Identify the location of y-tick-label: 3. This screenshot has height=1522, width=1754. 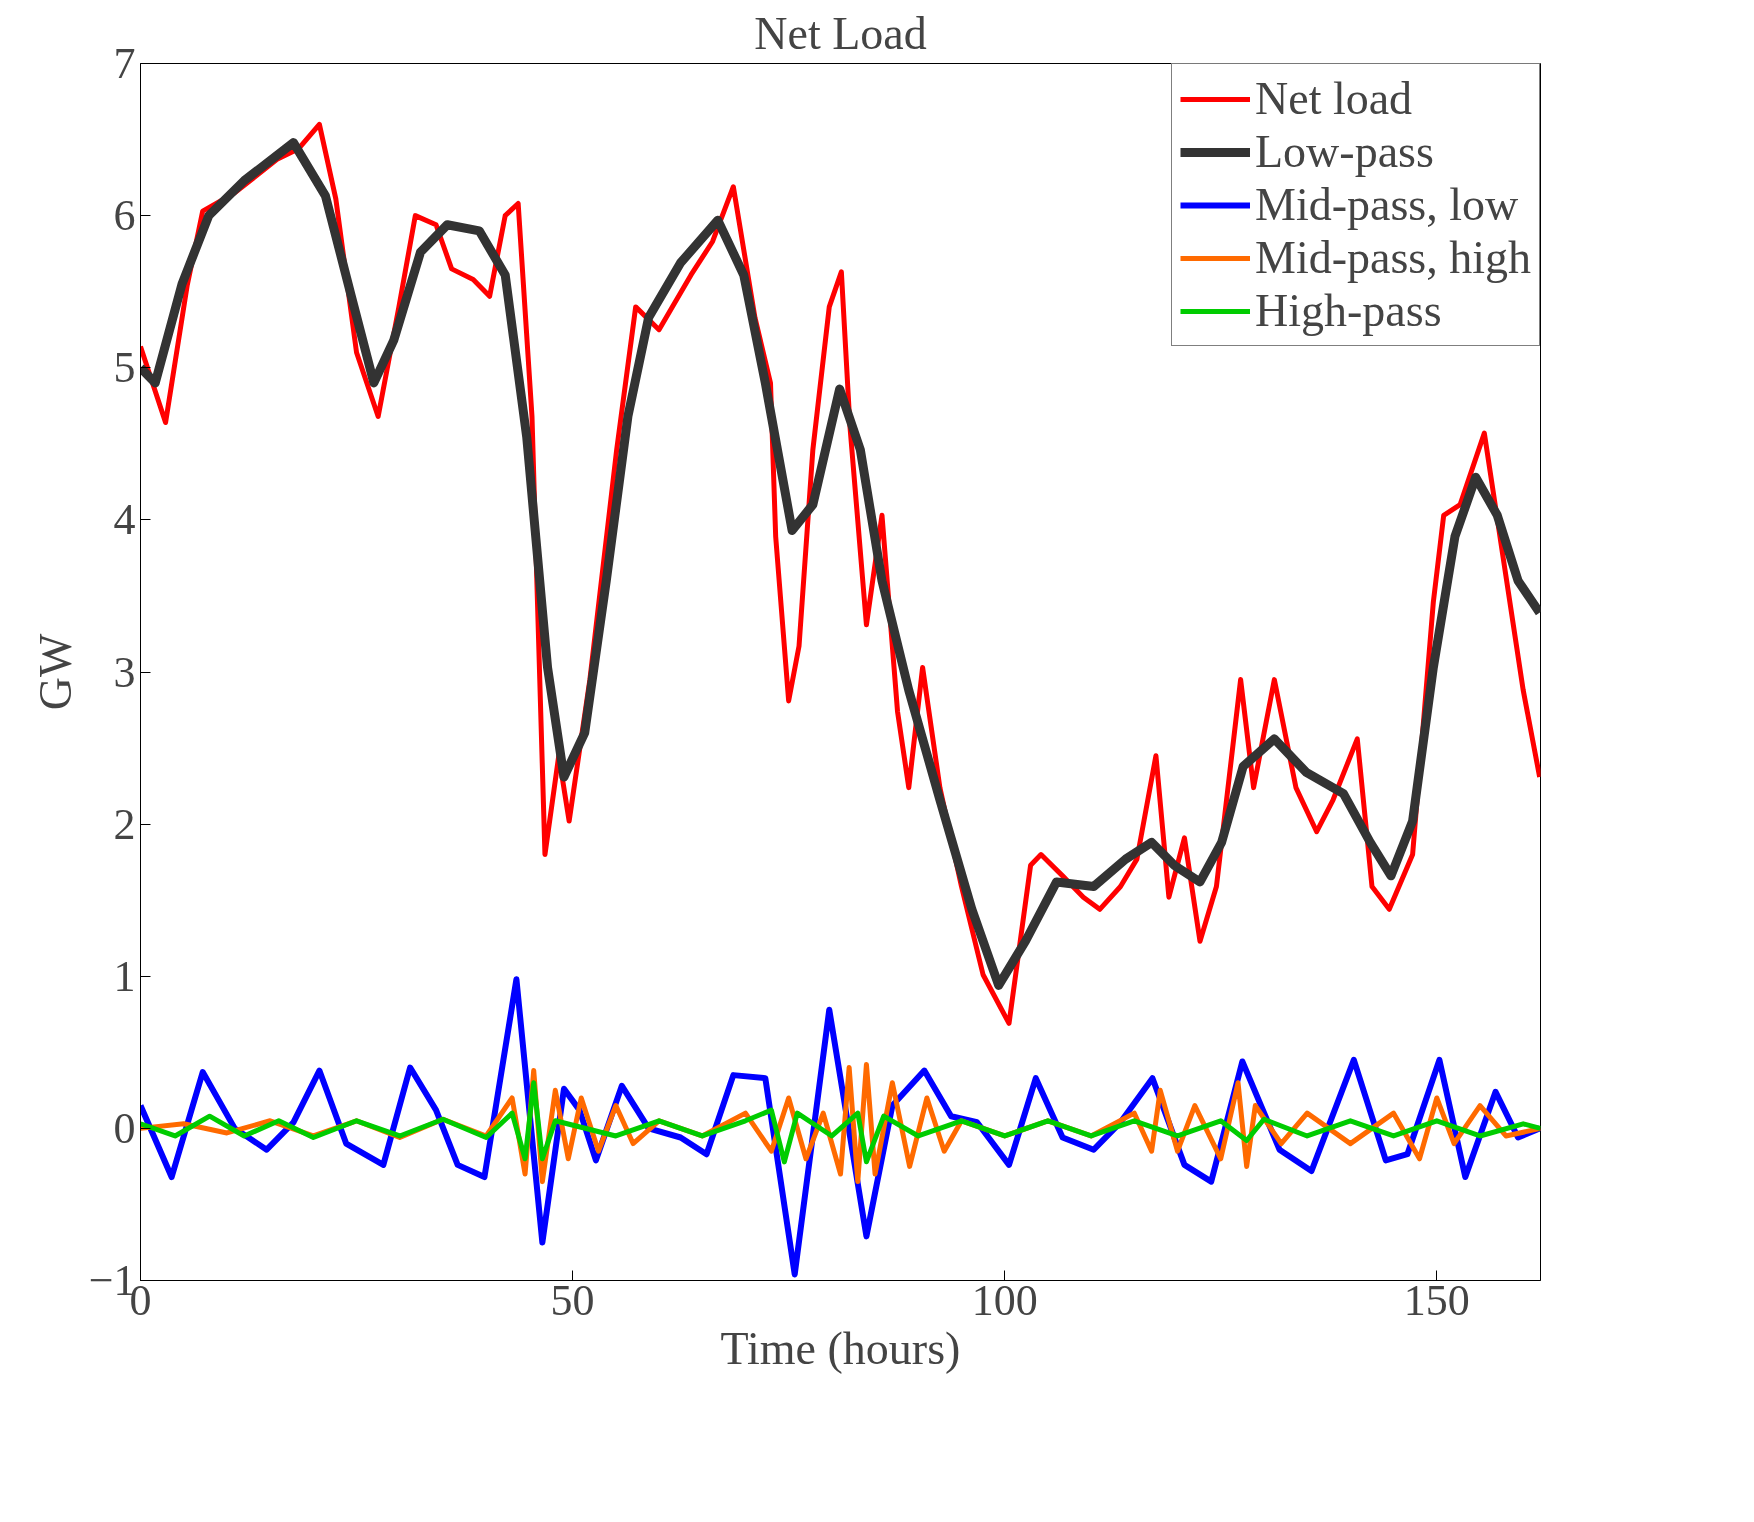
(124, 672).